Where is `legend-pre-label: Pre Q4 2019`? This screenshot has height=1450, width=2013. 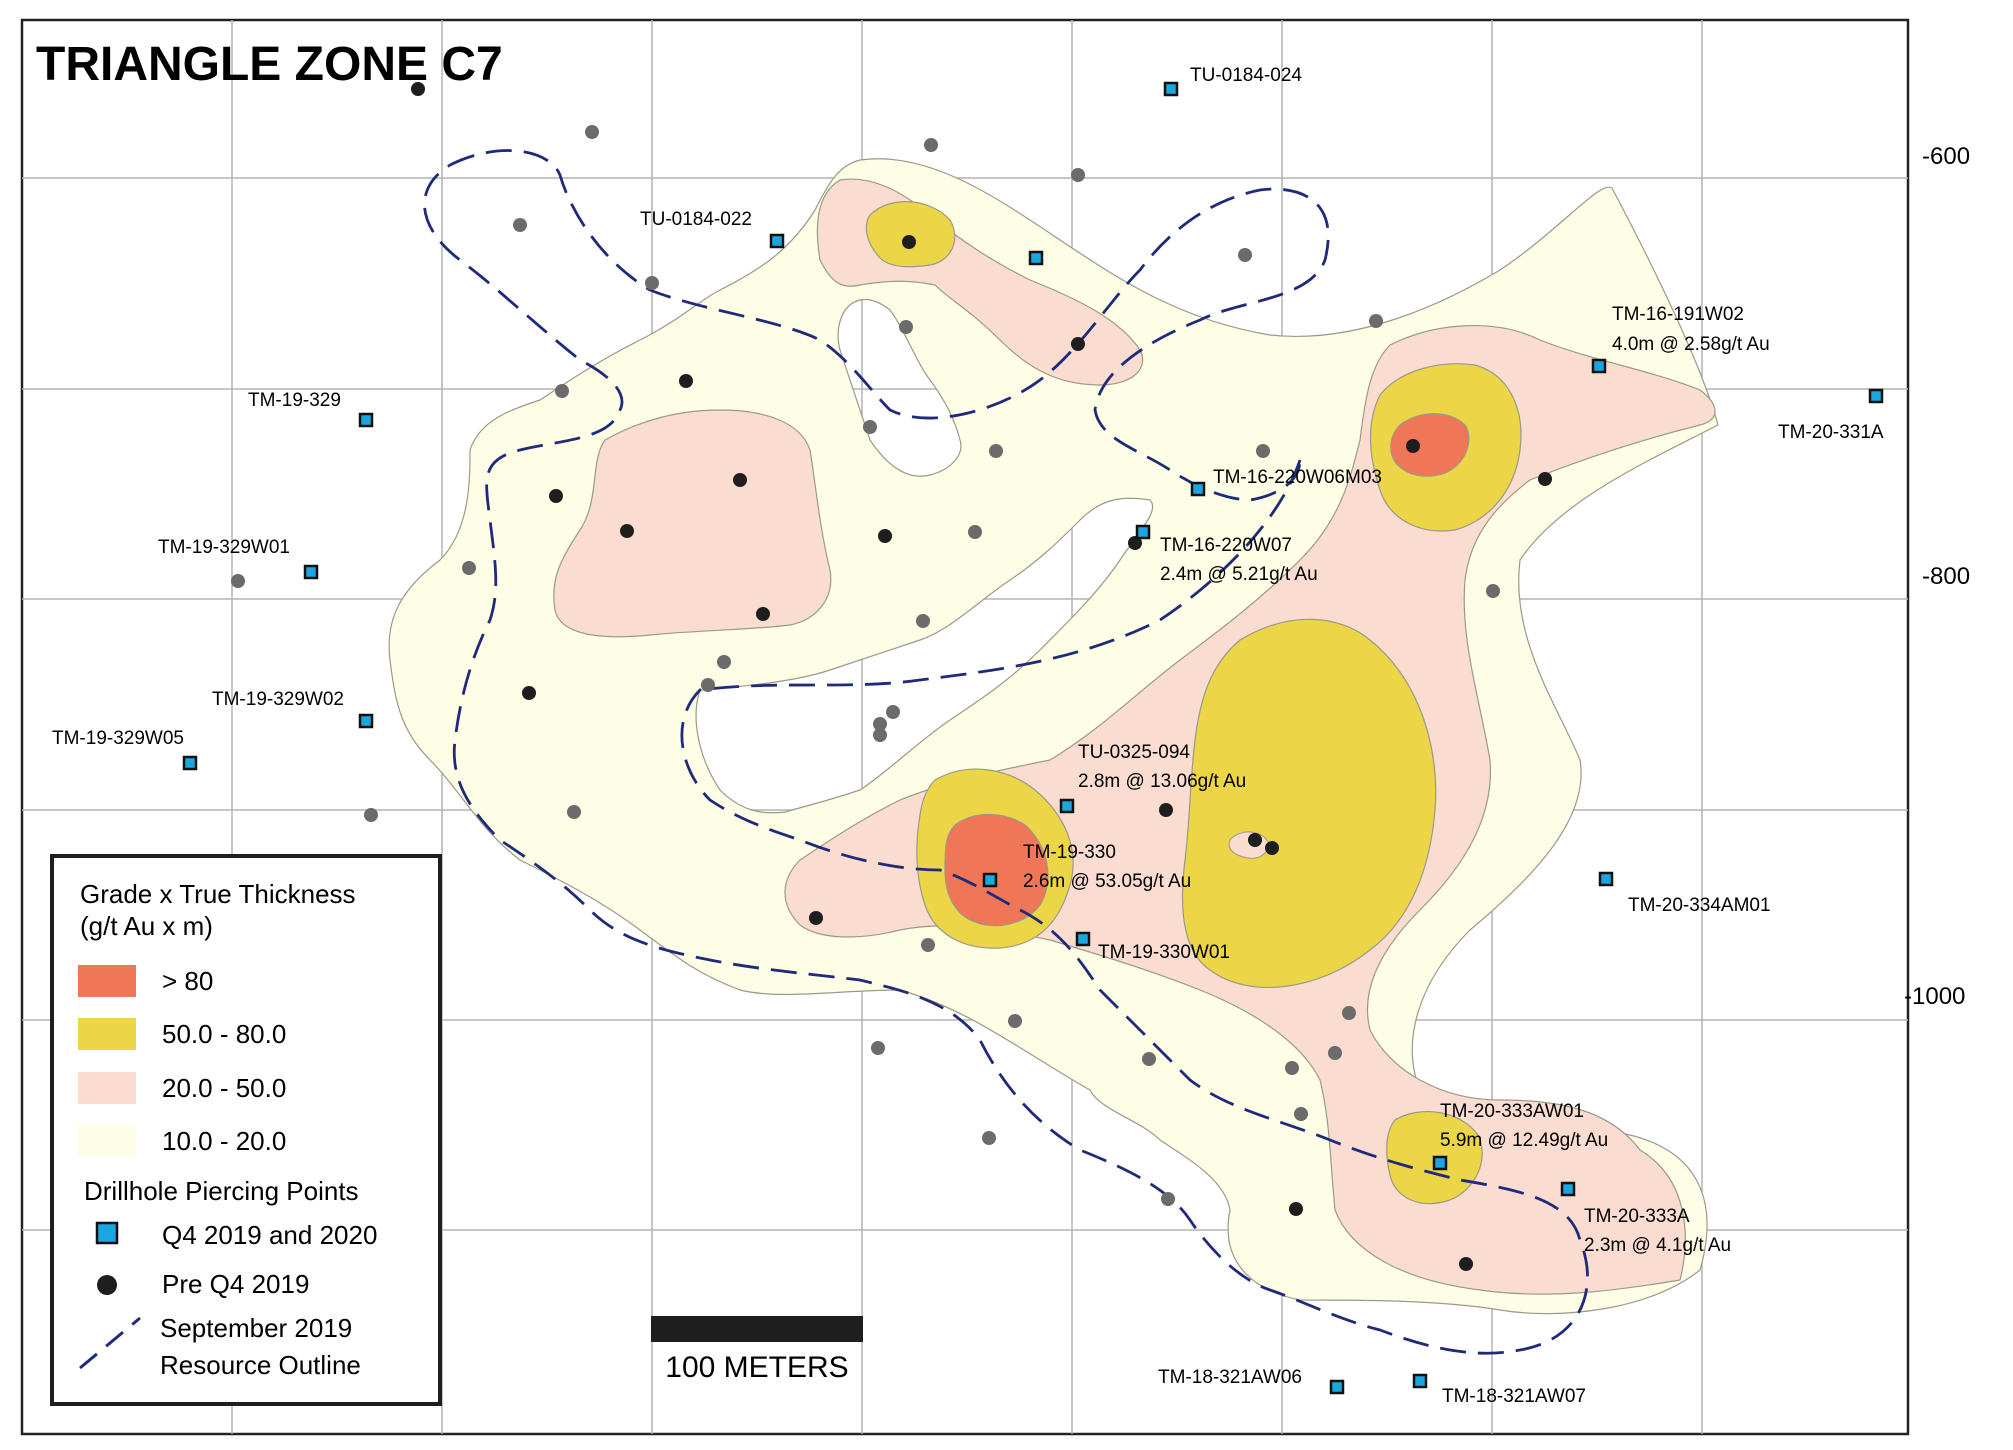 legend-pre-label: Pre Q4 2019 is located at coordinates (235, 1284).